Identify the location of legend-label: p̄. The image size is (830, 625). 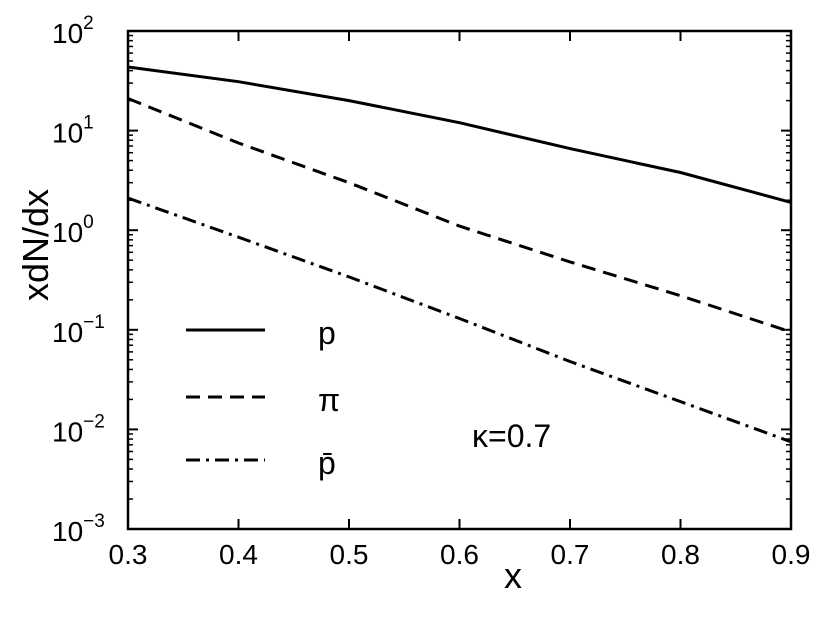
(327, 463).